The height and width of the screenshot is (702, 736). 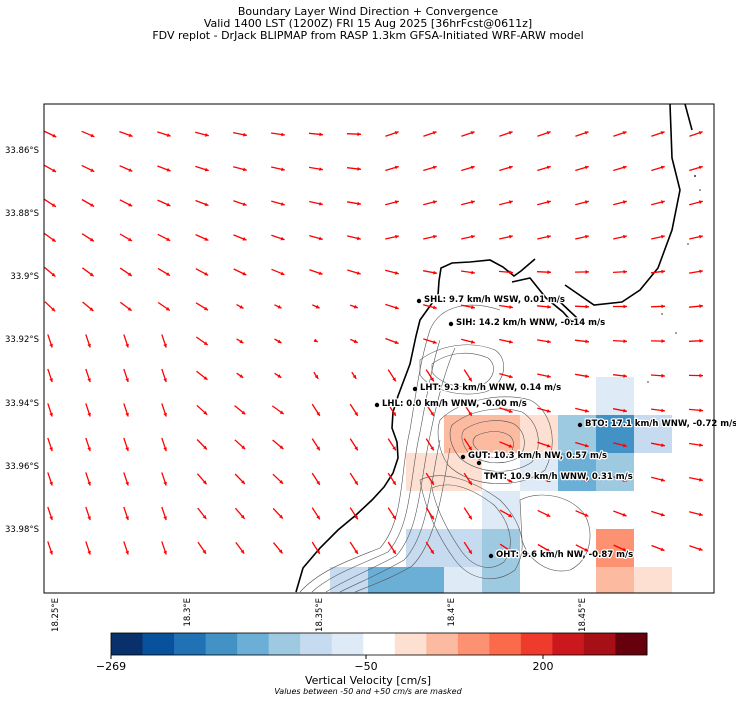 I want to click on station-label-sih: SIH: 14.2 km/h WNW, -0.14 m/s, so click(x=530, y=323).